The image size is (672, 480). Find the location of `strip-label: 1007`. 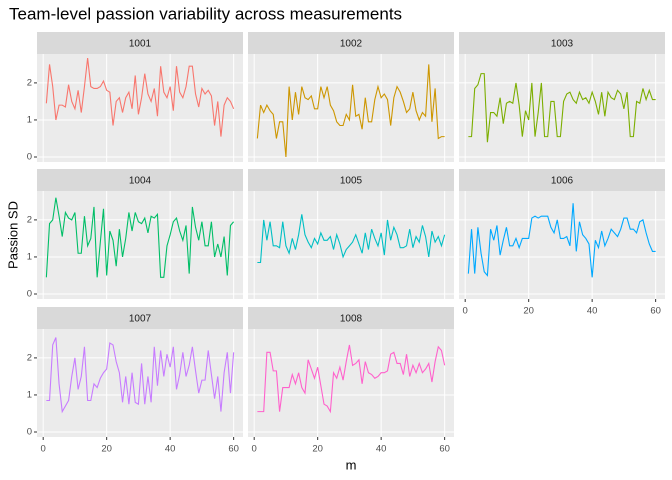

strip-label: 1007 is located at coordinates (140, 319).